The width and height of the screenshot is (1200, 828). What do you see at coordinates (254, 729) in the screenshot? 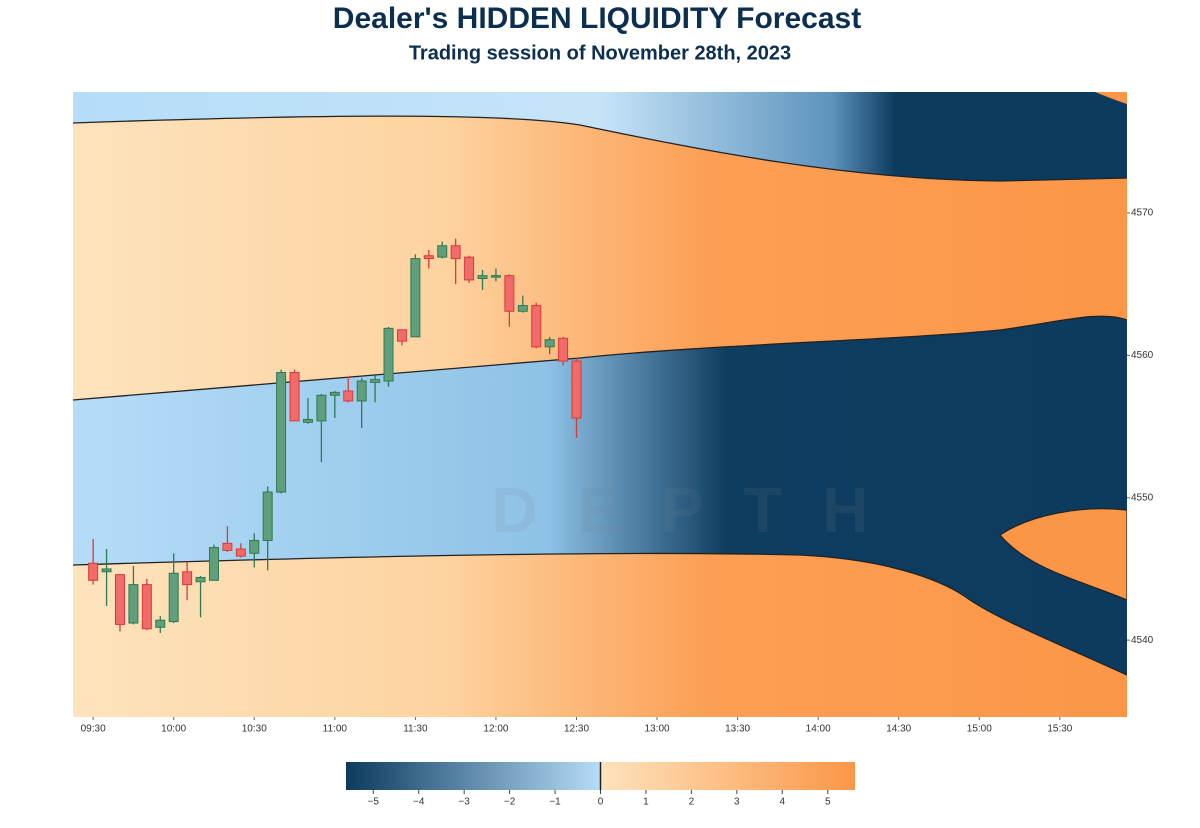
I see `x-tick-label: 10:30` at bounding box center [254, 729].